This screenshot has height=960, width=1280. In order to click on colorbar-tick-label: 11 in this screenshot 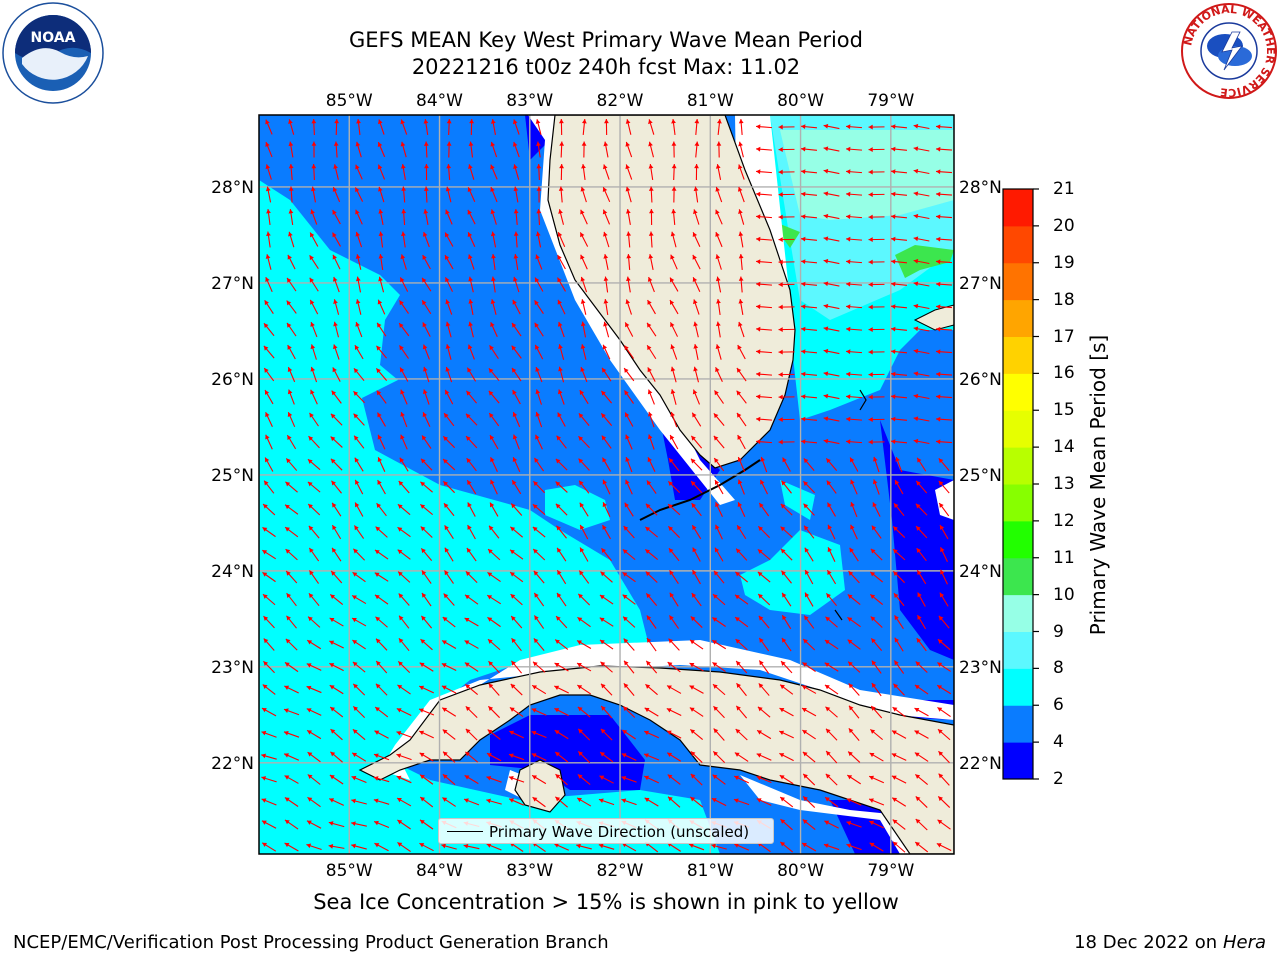, I will do `click(1064, 557)`.